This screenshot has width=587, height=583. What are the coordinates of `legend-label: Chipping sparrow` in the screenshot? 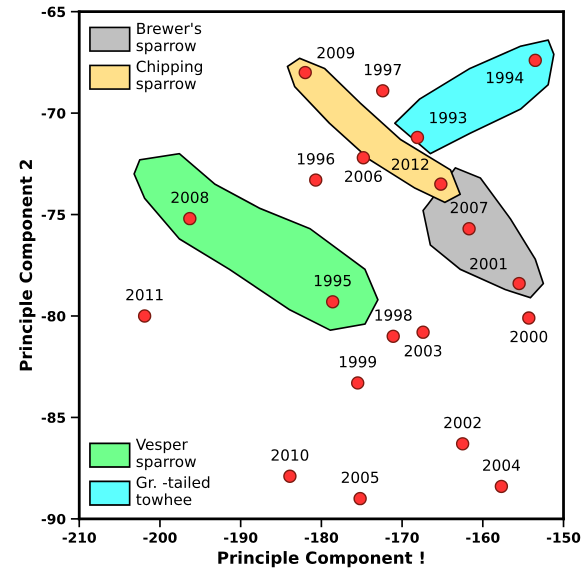 It's located at (169, 76).